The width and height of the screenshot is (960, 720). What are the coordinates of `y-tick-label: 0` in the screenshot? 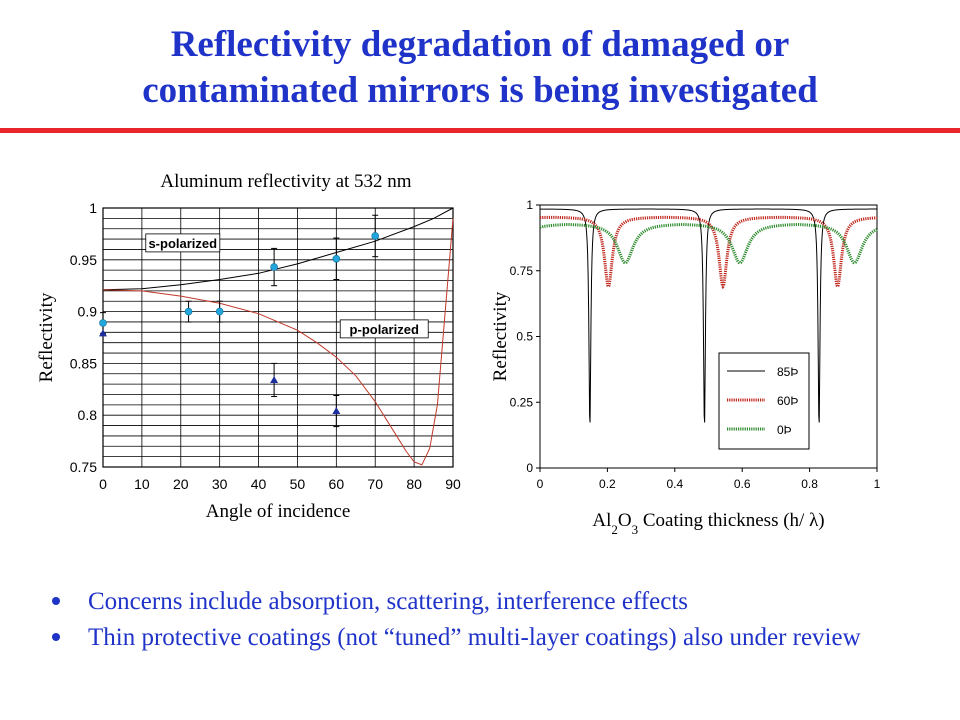 It's located at (529, 468).